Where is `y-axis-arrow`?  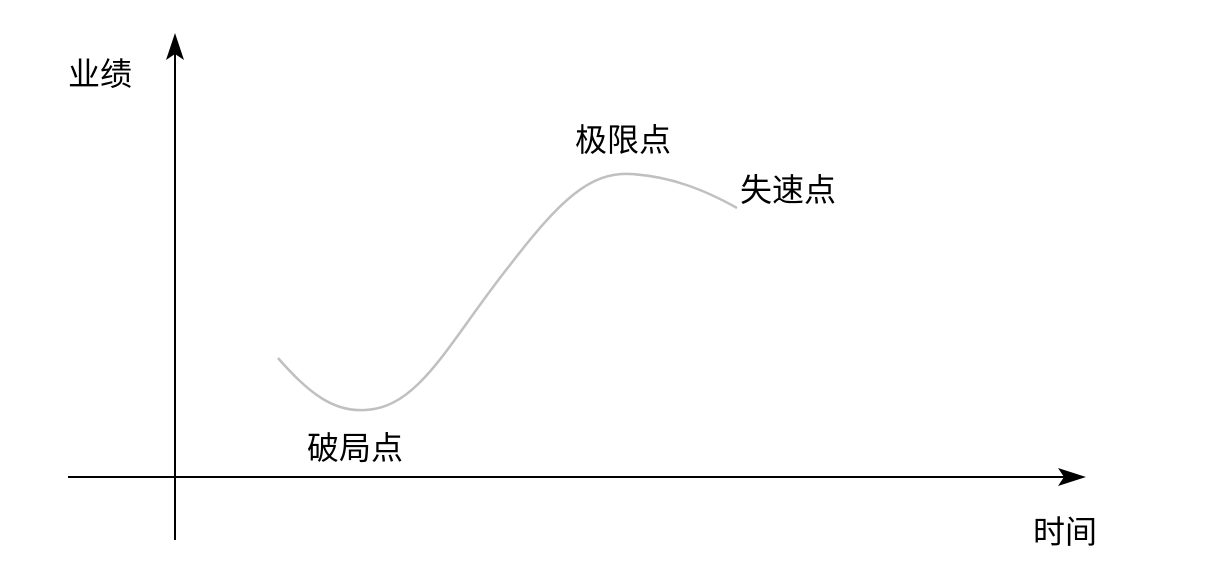 y-axis-arrow is located at coordinates (175, 46).